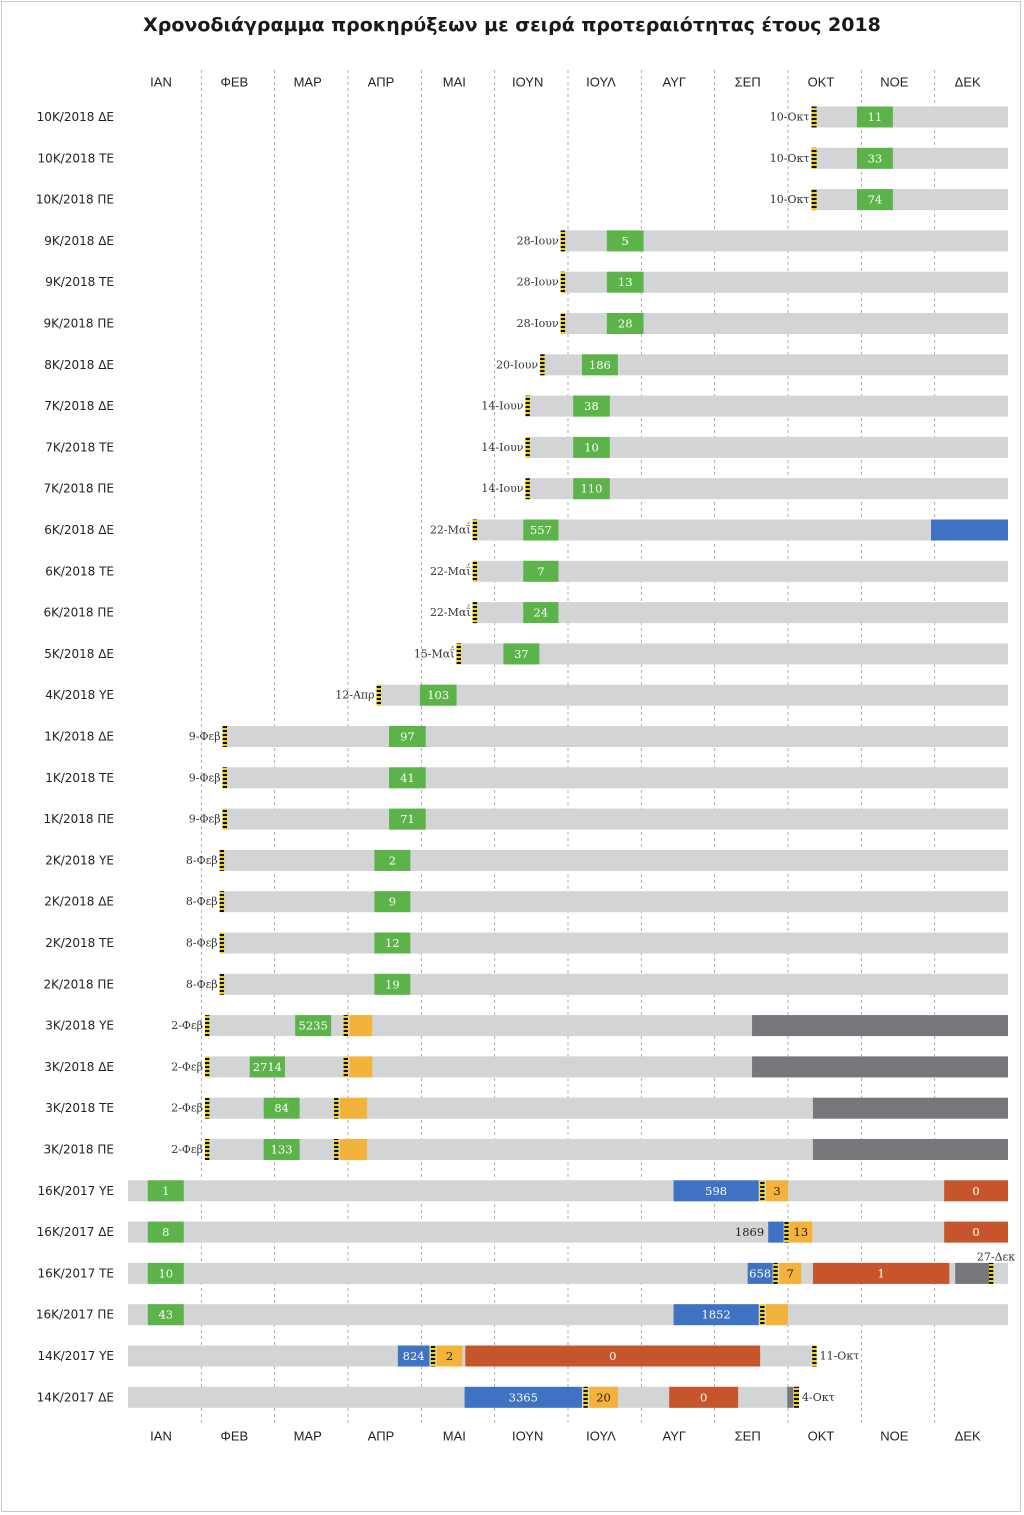 The image size is (1024, 1515). I want to click on segment-value-label: 28, so click(625, 324).